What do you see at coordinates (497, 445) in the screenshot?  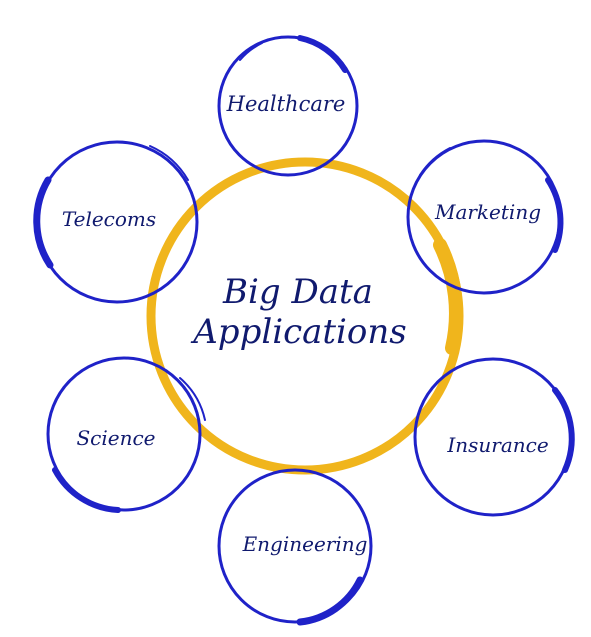 I see `node-label-insurance: Insurance` at bounding box center [497, 445].